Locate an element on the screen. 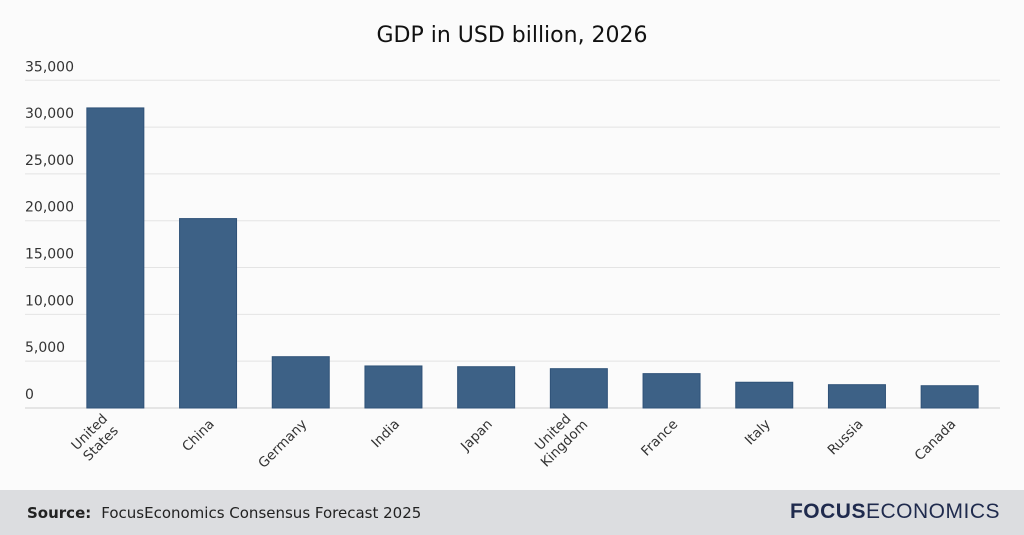  bar-france is located at coordinates (671, 391).